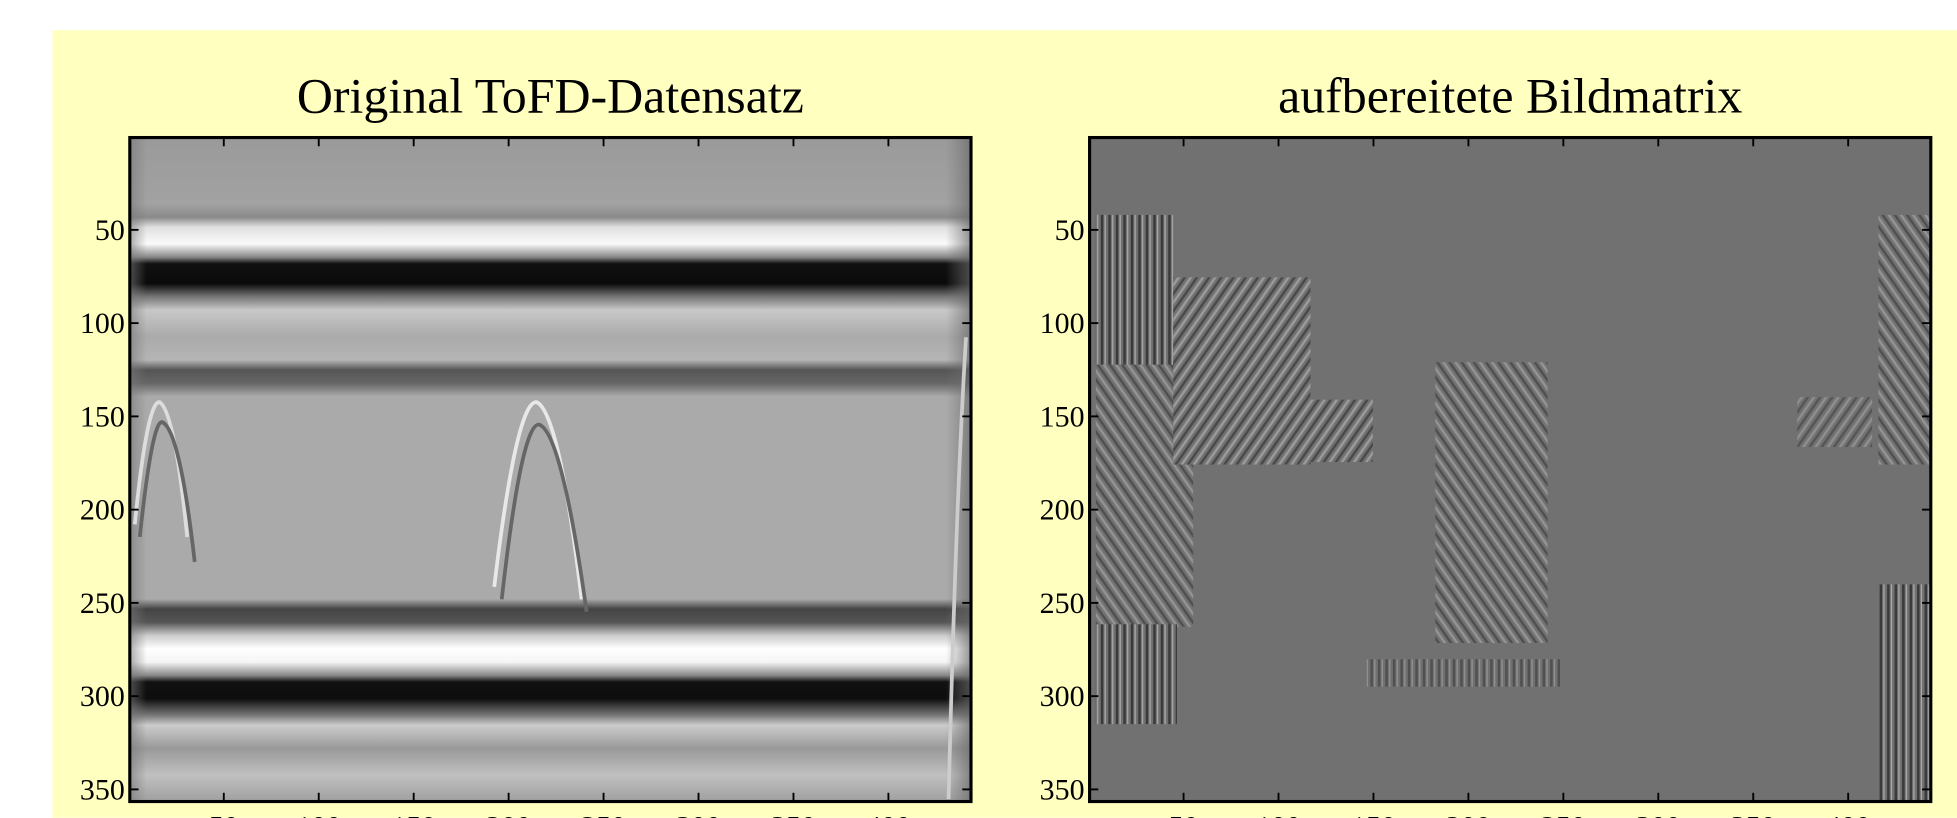  Describe the element at coordinates (550, 96) in the screenshot. I see `chart-title: Original ToFD-Datensatz` at that location.